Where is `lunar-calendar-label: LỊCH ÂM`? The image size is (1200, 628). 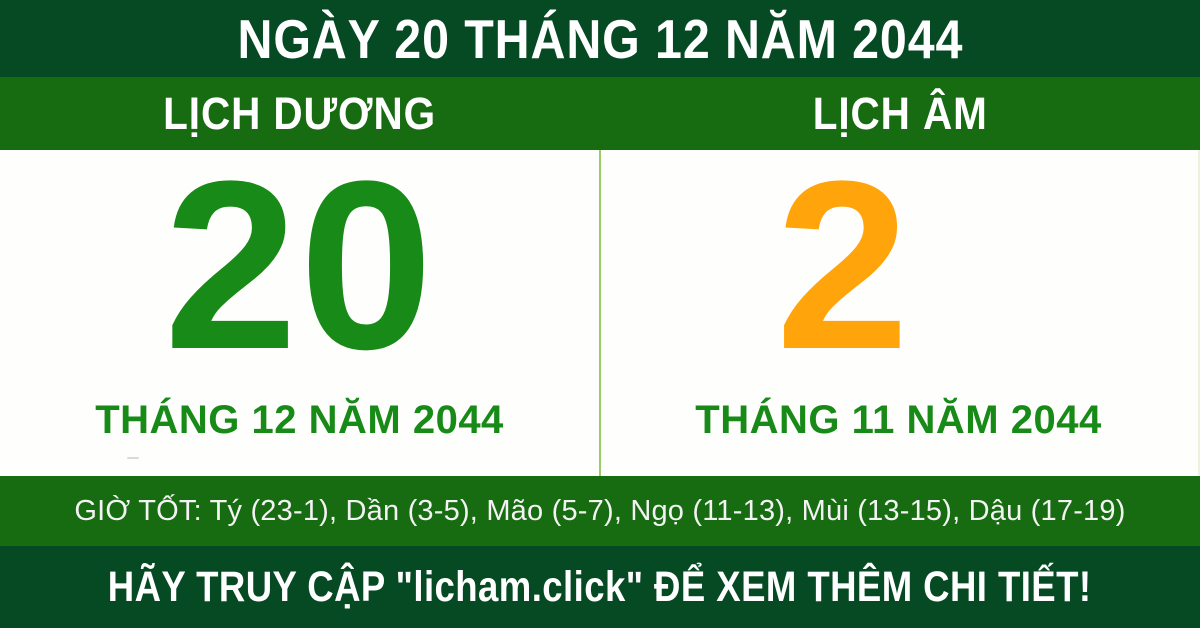 lunar-calendar-label: LỊCH ÂM is located at coordinates (900, 113).